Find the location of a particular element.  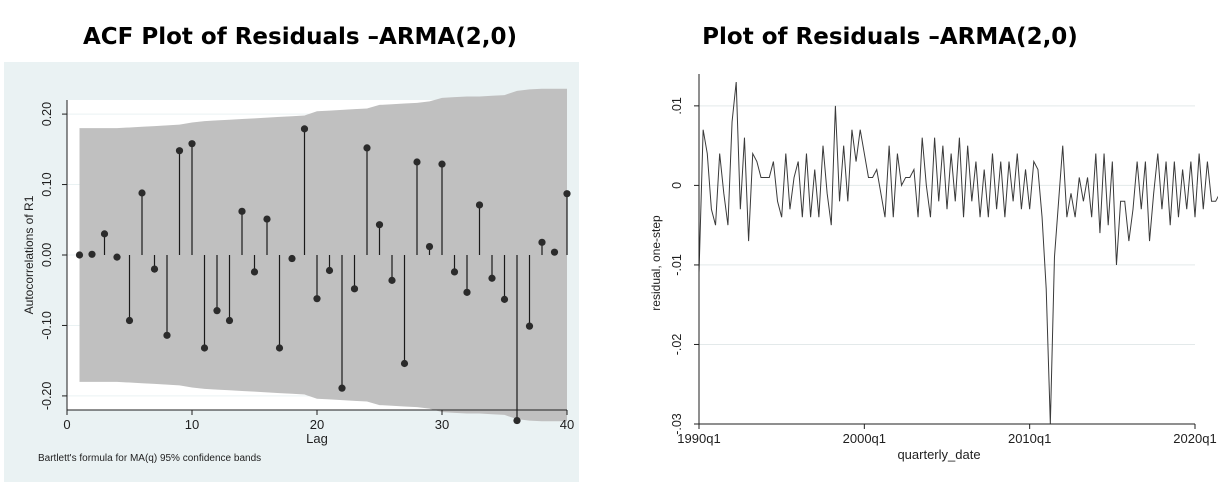

residual-y-tick-label: .01 is located at coordinates (677, 105).